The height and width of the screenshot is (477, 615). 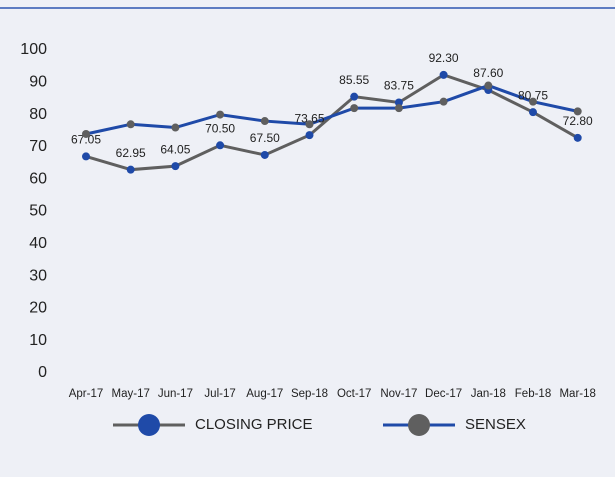 I want to click on x-tick-label: Jul-17, so click(x=219, y=394).